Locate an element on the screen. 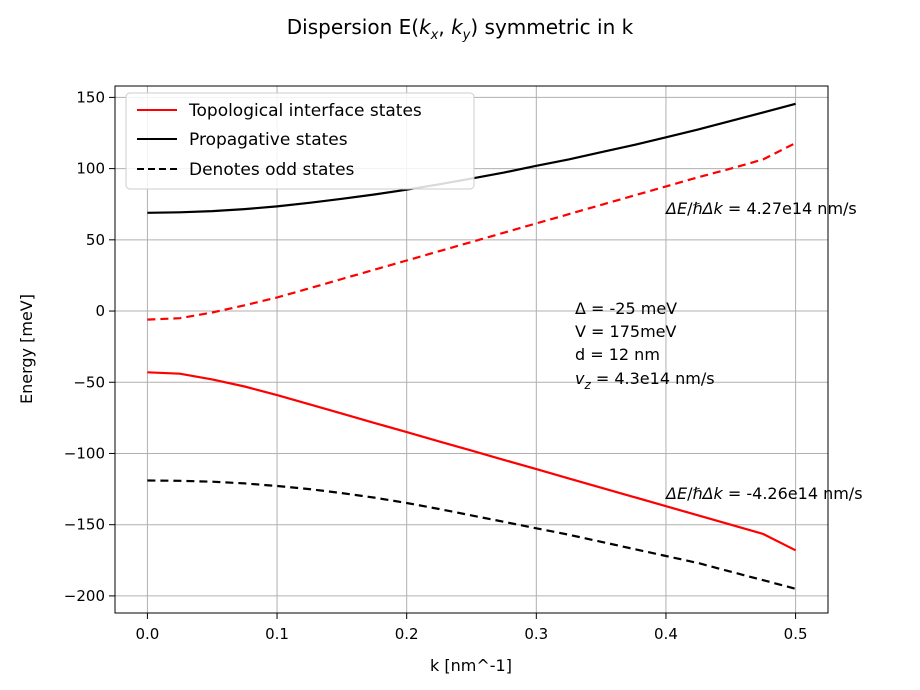 Image resolution: width=920 pixels, height=690 pixels. annotation-slope-upper: ΔE/ℏΔk = 4.27e14 nm/s is located at coordinates (760, 208).